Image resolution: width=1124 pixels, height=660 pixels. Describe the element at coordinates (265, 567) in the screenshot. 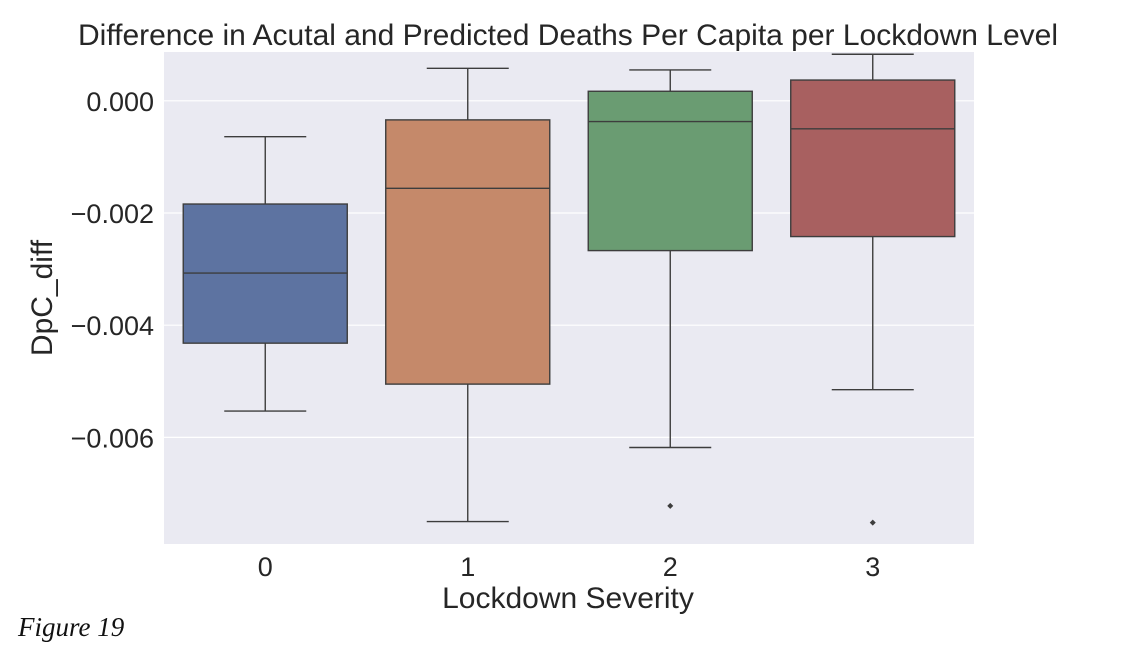

I see `x-tick-label: 0` at that location.